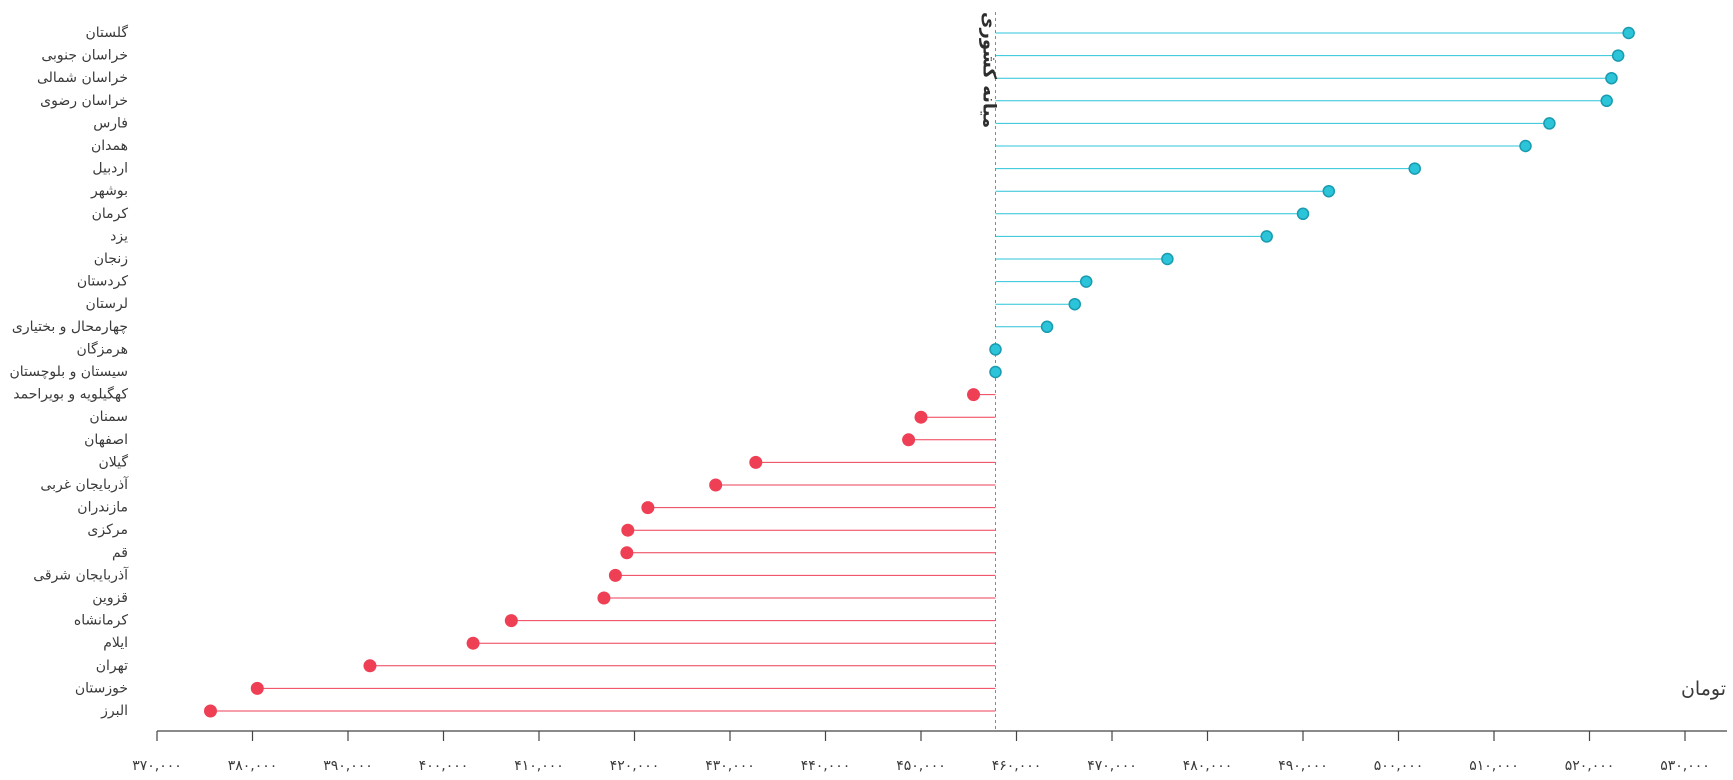  What do you see at coordinates (1703, 689) in the screenshot?
I see `x-unit-label: تومان` at bounding box center [1703, 689].